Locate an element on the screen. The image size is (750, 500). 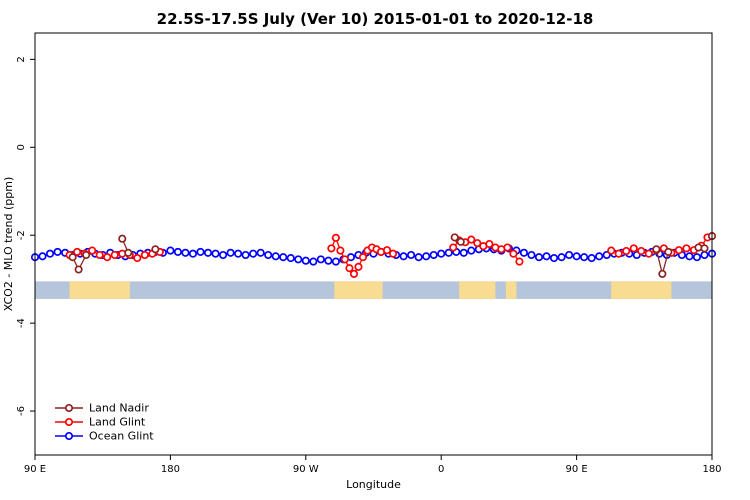
legend-entry-ocean-glint: Ocean Glint is located at coordinates (104, 436).